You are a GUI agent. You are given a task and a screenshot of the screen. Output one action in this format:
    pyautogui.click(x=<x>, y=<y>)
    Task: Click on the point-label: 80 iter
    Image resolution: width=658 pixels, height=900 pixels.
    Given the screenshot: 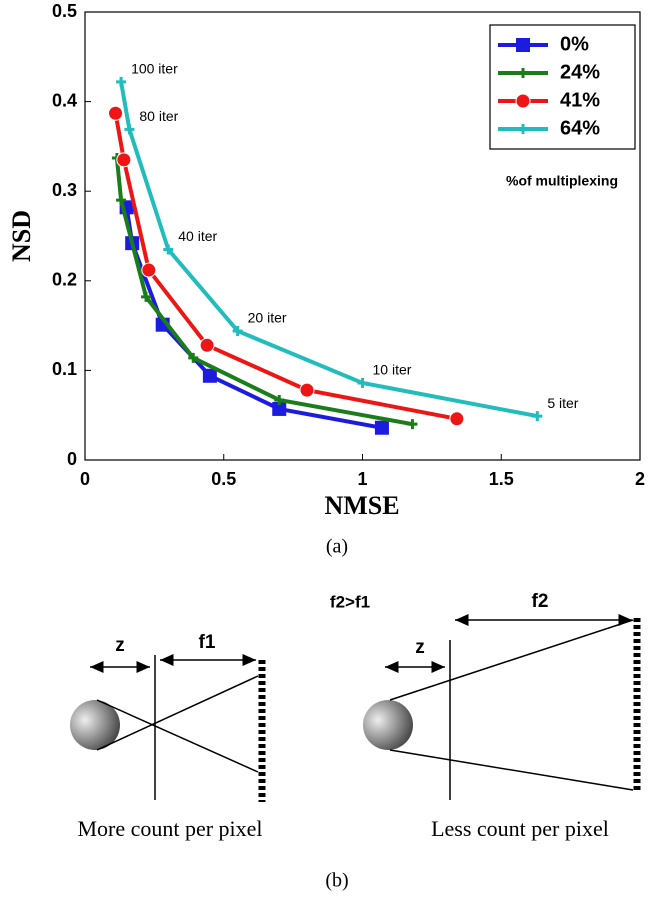 What is the action you would take?
    pyautogui.click(x=158, y=116)
    